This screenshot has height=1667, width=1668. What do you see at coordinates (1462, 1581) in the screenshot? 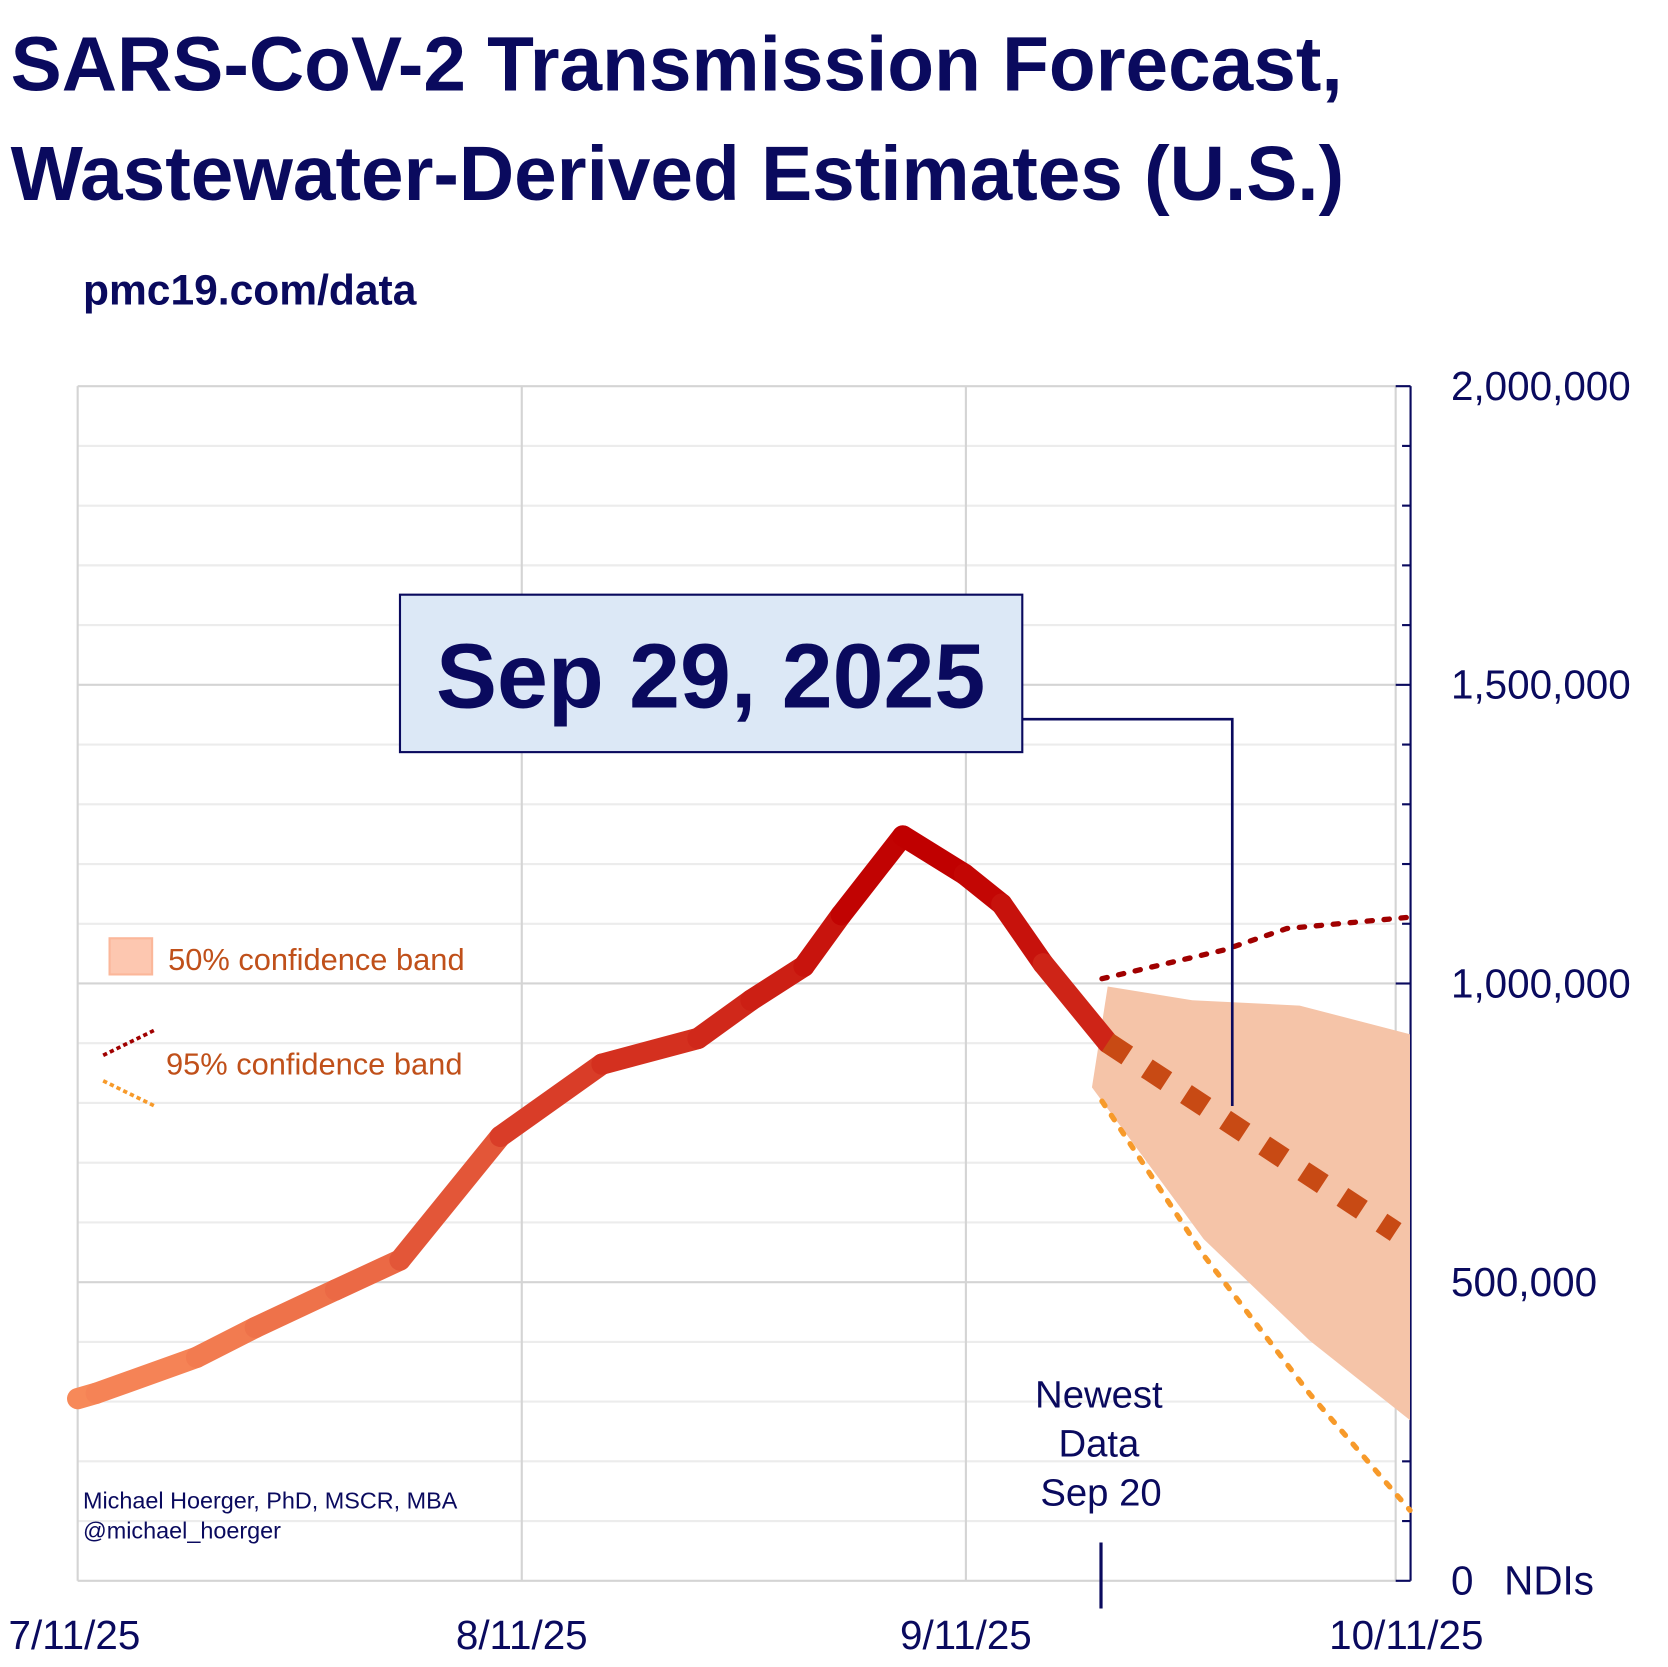
I see `y-tick-label: 0` at bounding box center [1462, 1581].